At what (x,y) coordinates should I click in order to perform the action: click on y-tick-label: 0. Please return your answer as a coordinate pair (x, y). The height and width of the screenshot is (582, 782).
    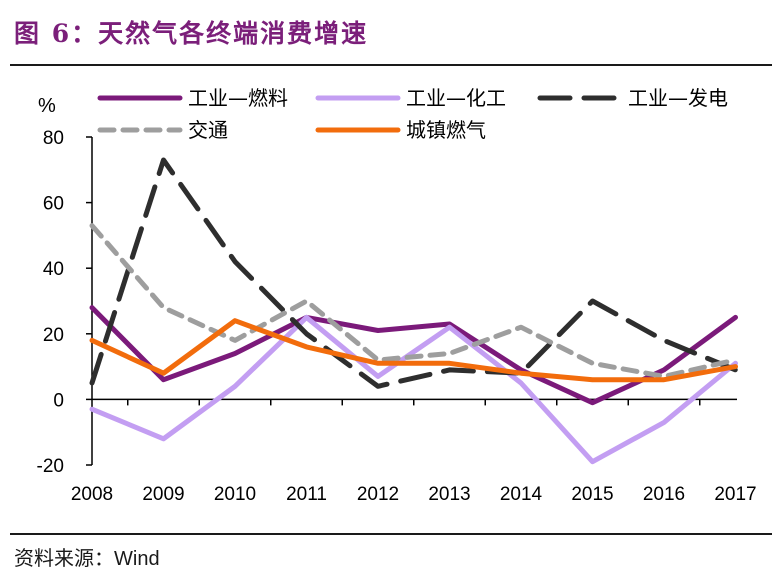
    Looking at the image, I should click on (58, 400).